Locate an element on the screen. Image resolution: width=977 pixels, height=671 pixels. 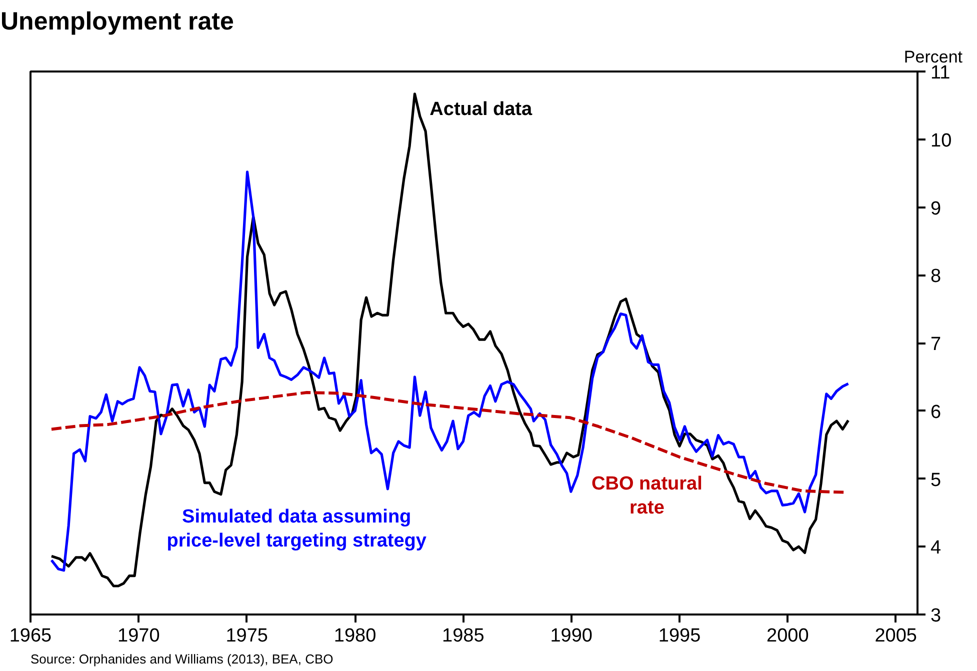
y-tick-label: 9 is located at coordinates (936, 209).